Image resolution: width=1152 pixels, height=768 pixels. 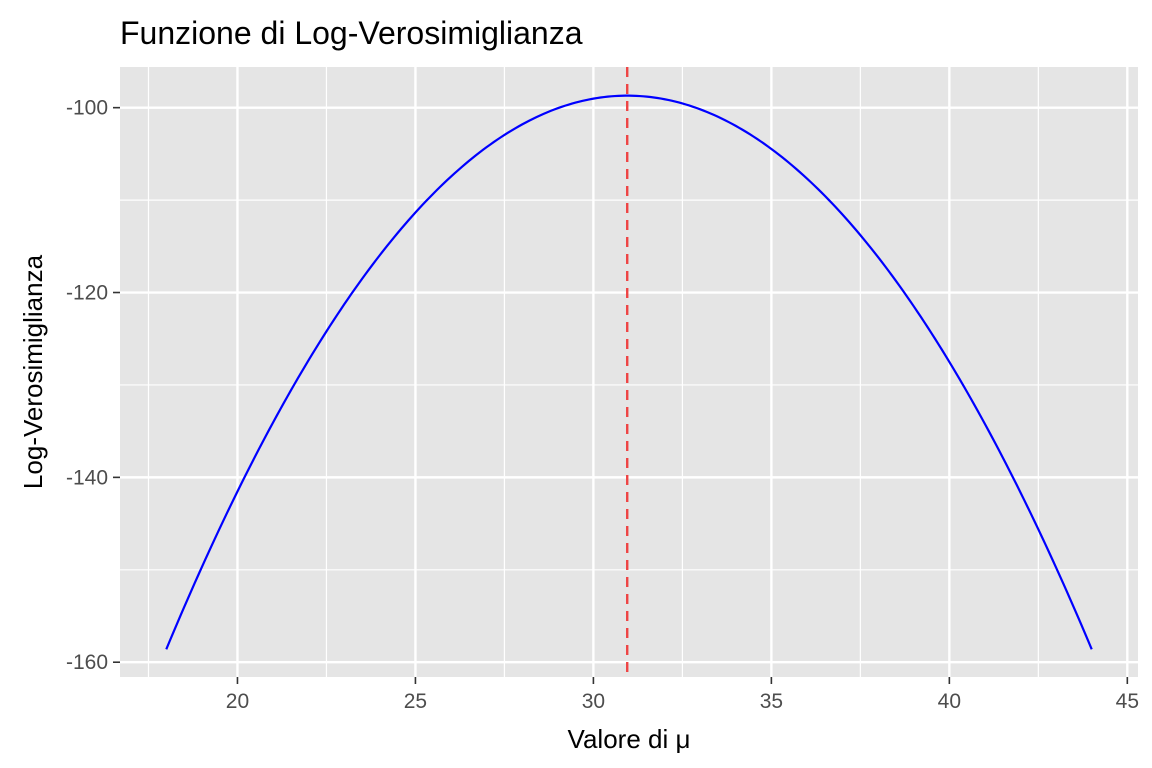 What do you see at coordinates (771, 701) in the screenshot?
I see `x-tick-label: 35` at bounding box center [771, 701].